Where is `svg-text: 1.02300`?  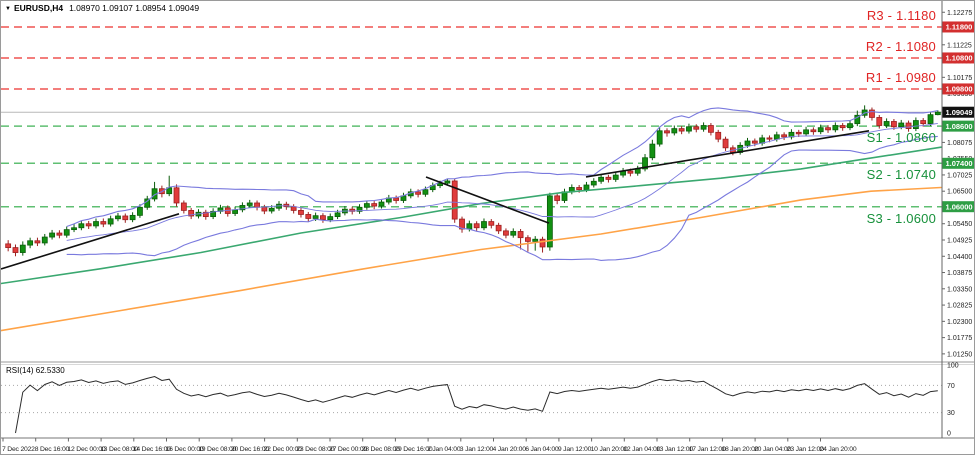 svg-text: 1.02300 is located at coordinates (959, 322).